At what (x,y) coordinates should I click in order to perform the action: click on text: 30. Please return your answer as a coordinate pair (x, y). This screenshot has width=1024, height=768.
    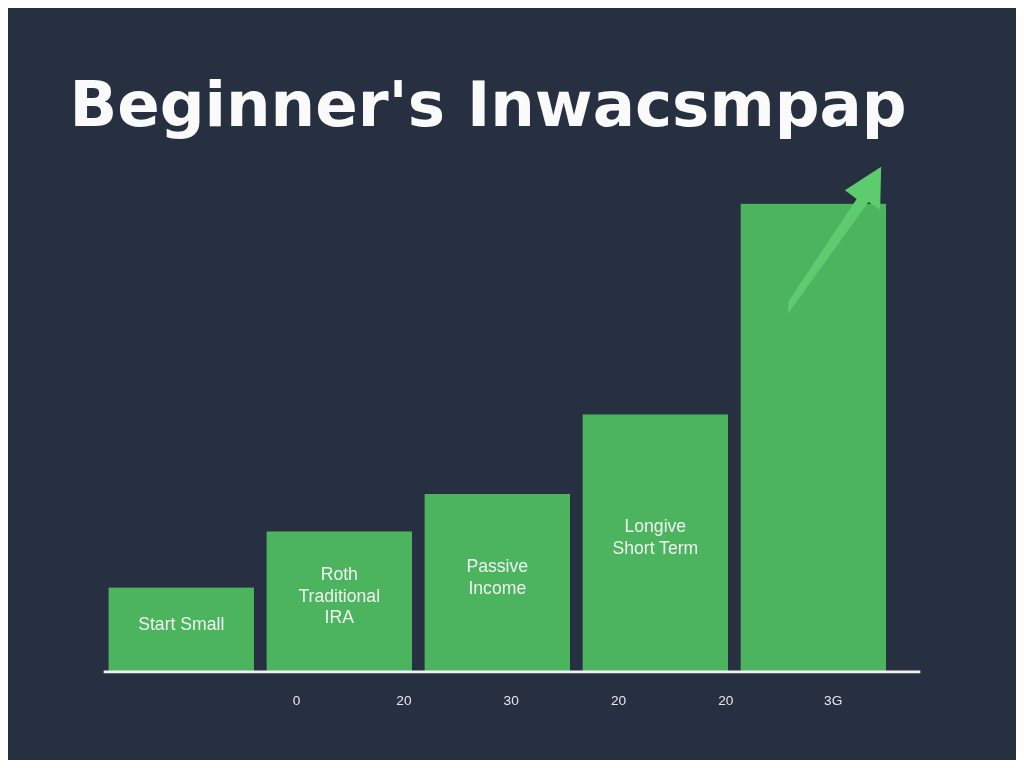
    Looking at the image, I should click on (511, 701).